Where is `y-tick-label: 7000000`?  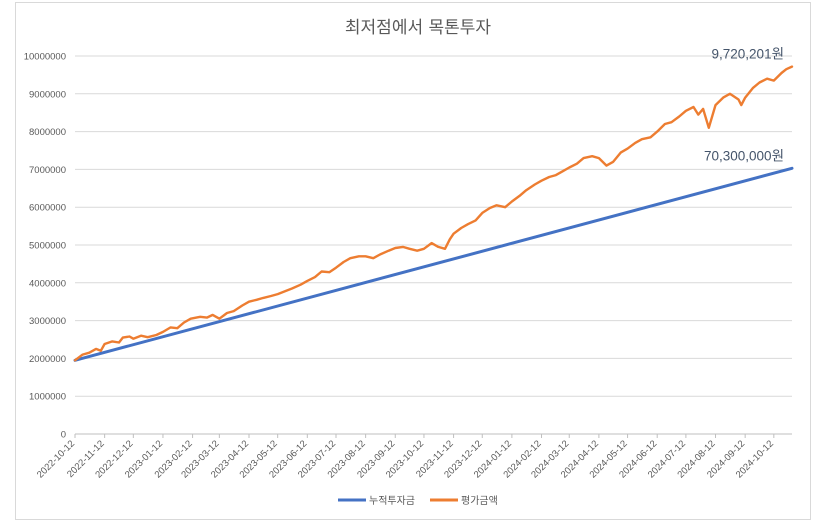 y-tick-label: 7000000 is located at coordinates (47, 170).